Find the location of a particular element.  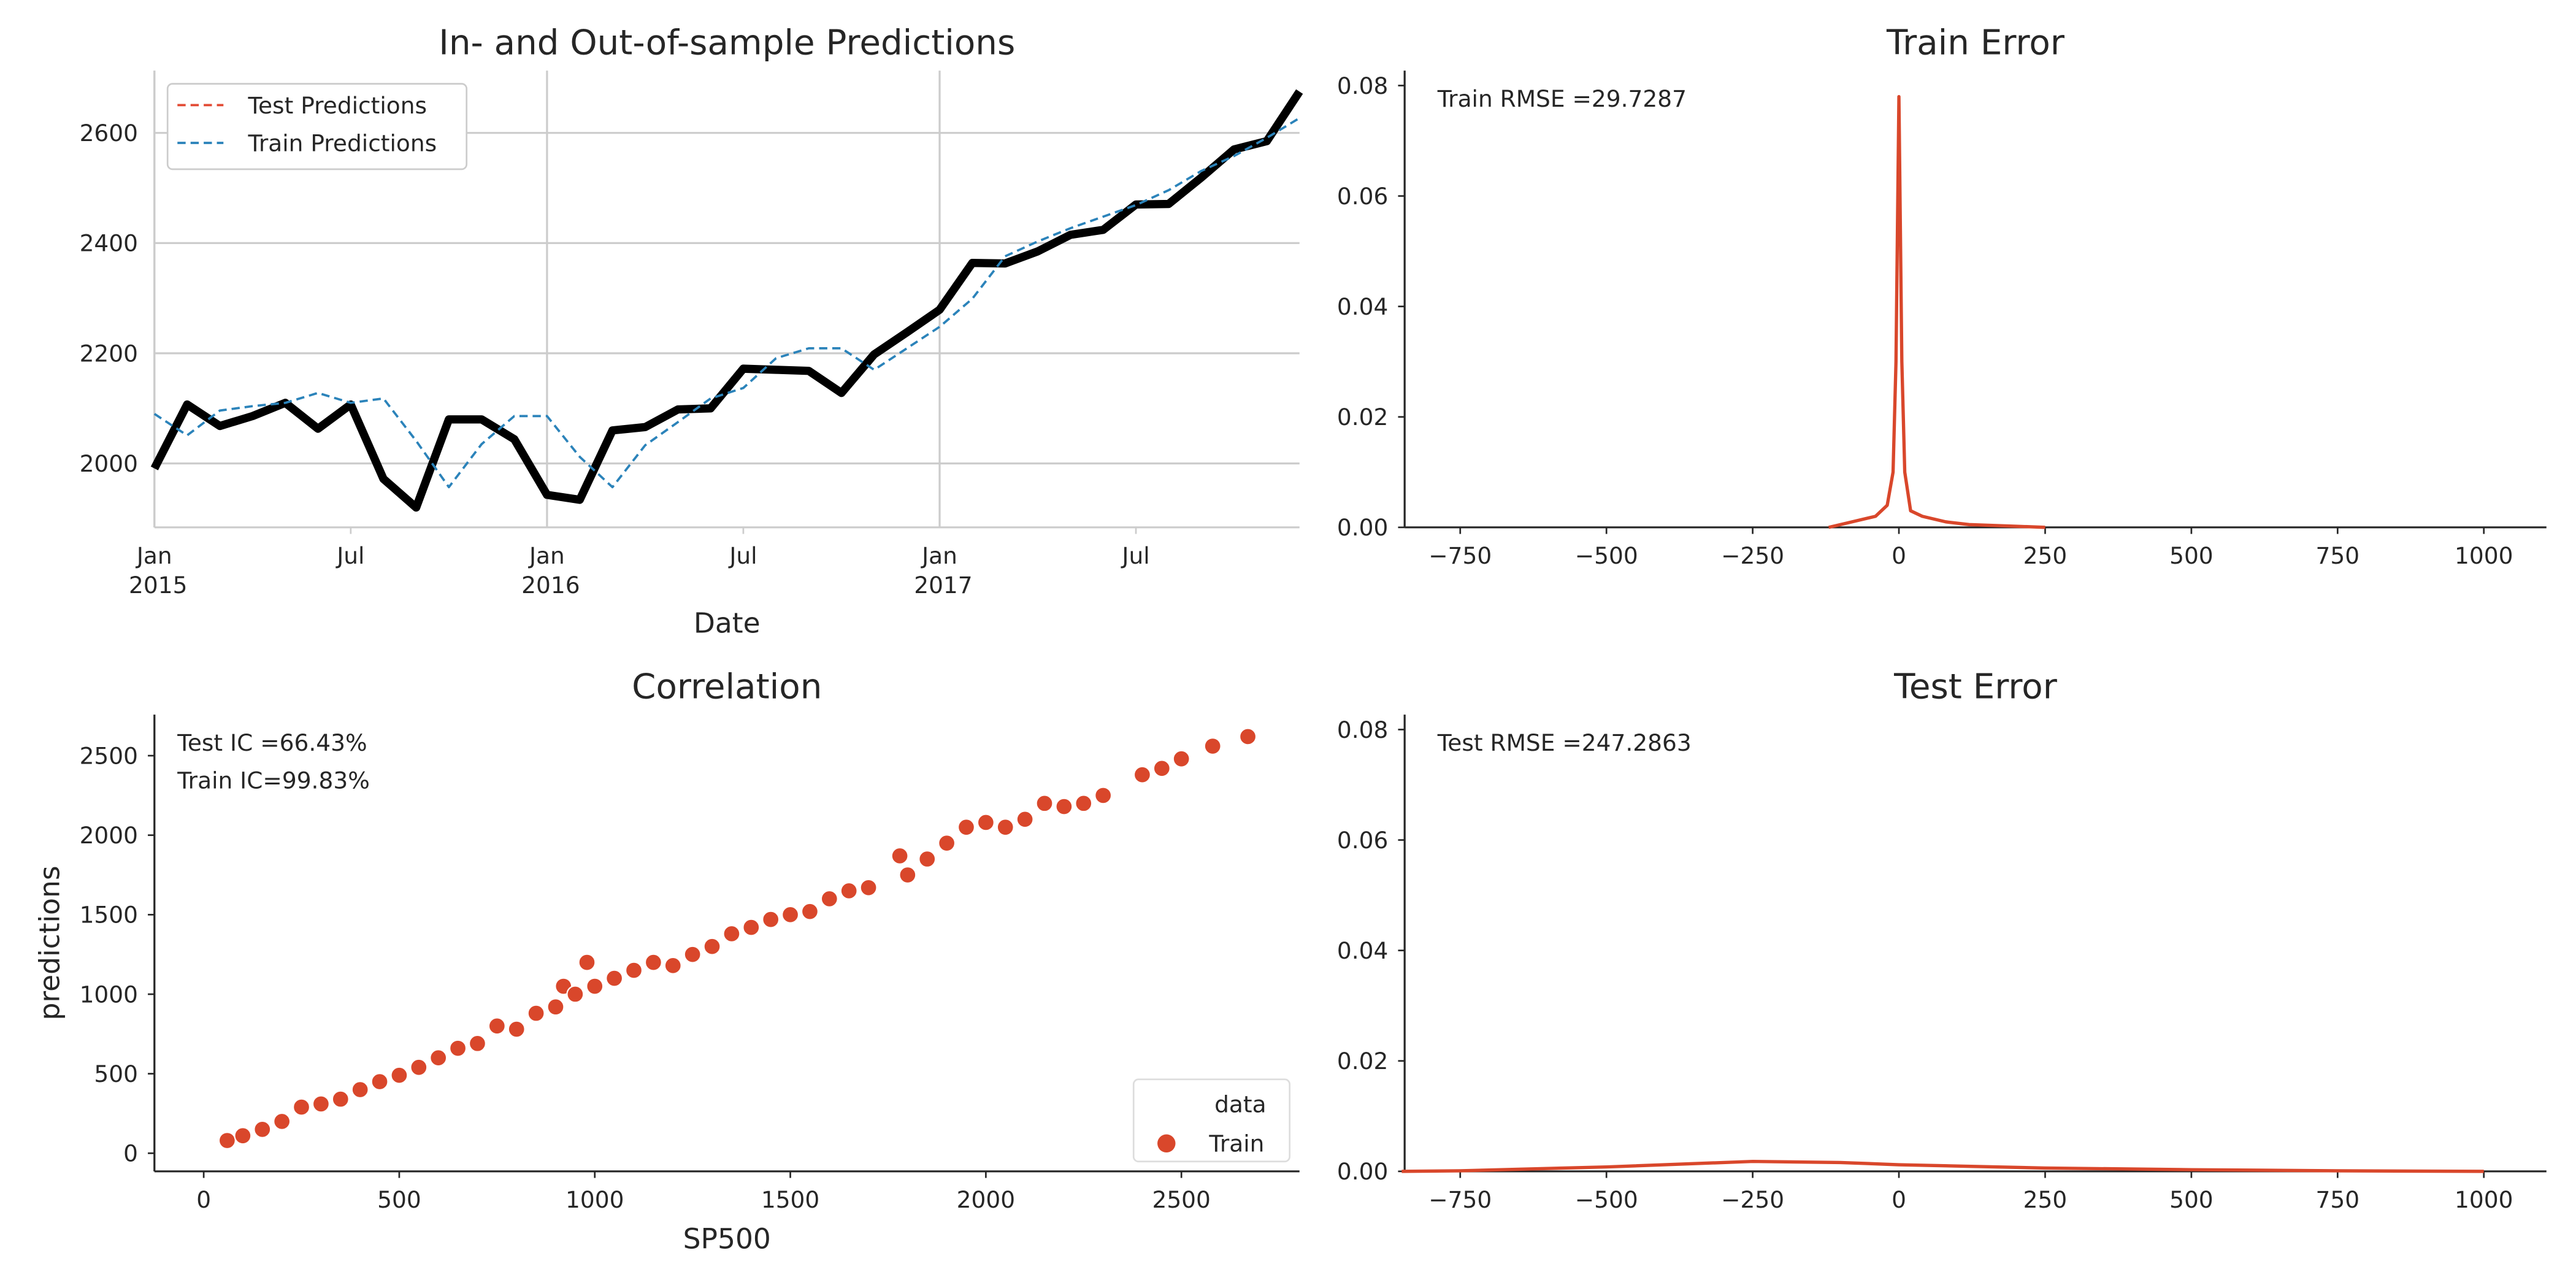

y-tick-label: 0.02 is located at coordinates (1363, 417).